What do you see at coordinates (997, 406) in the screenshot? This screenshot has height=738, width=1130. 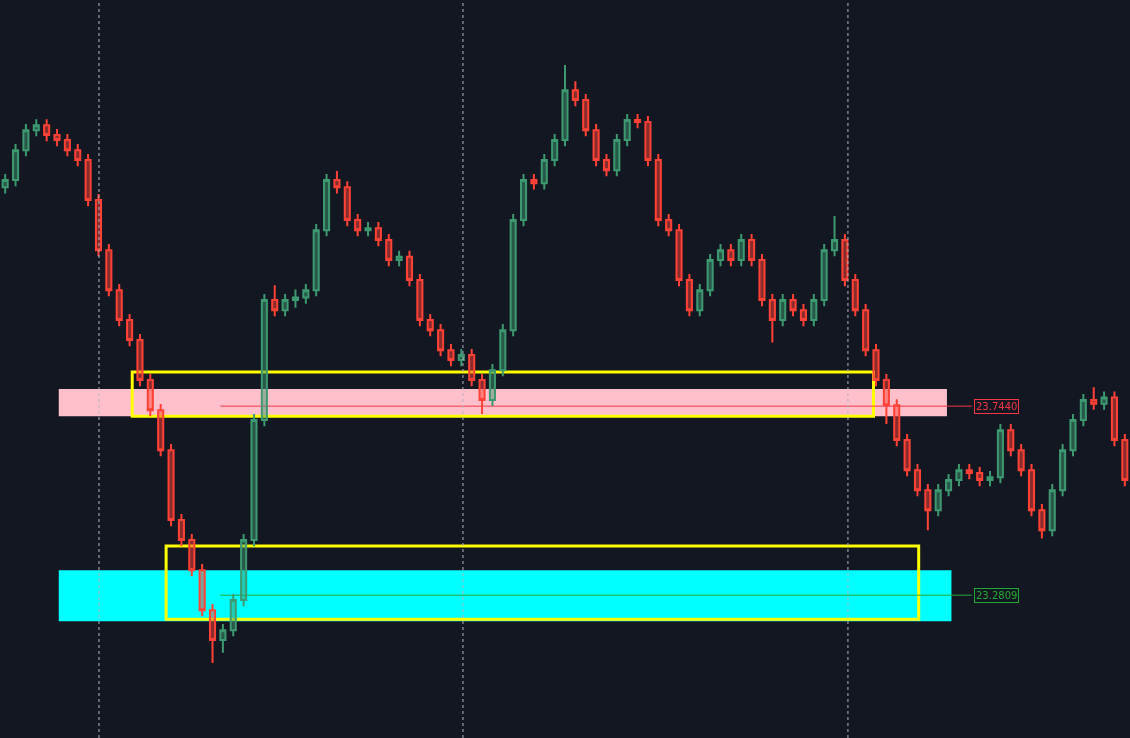 I see `ref-line-label: 23.7440` at bounding box center [997, 406].